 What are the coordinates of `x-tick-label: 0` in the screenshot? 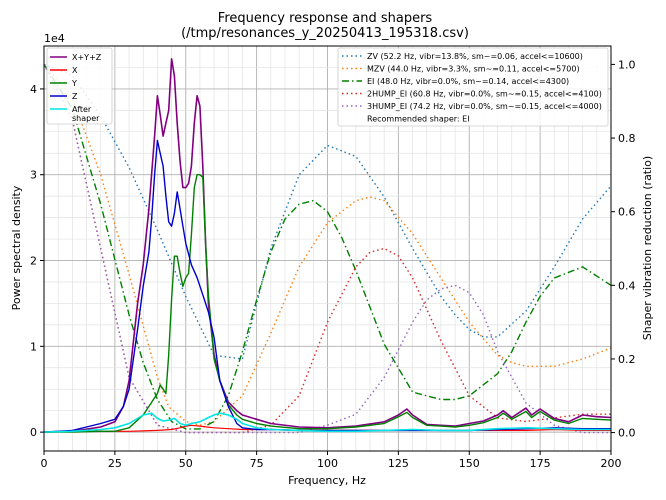 It's located at (44, 463).